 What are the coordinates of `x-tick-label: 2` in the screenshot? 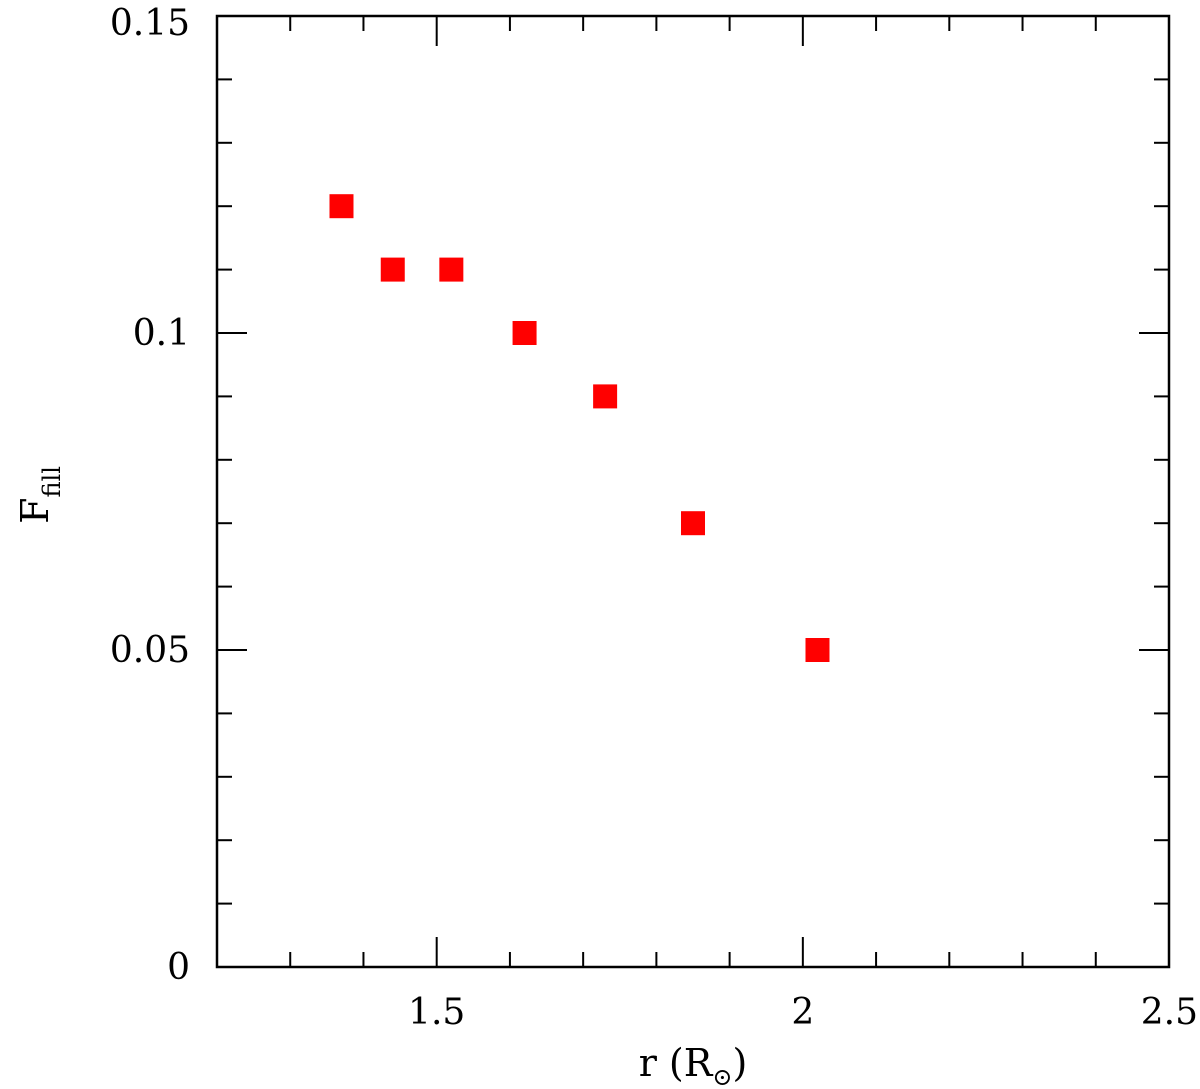 It's located at (802, 1012).